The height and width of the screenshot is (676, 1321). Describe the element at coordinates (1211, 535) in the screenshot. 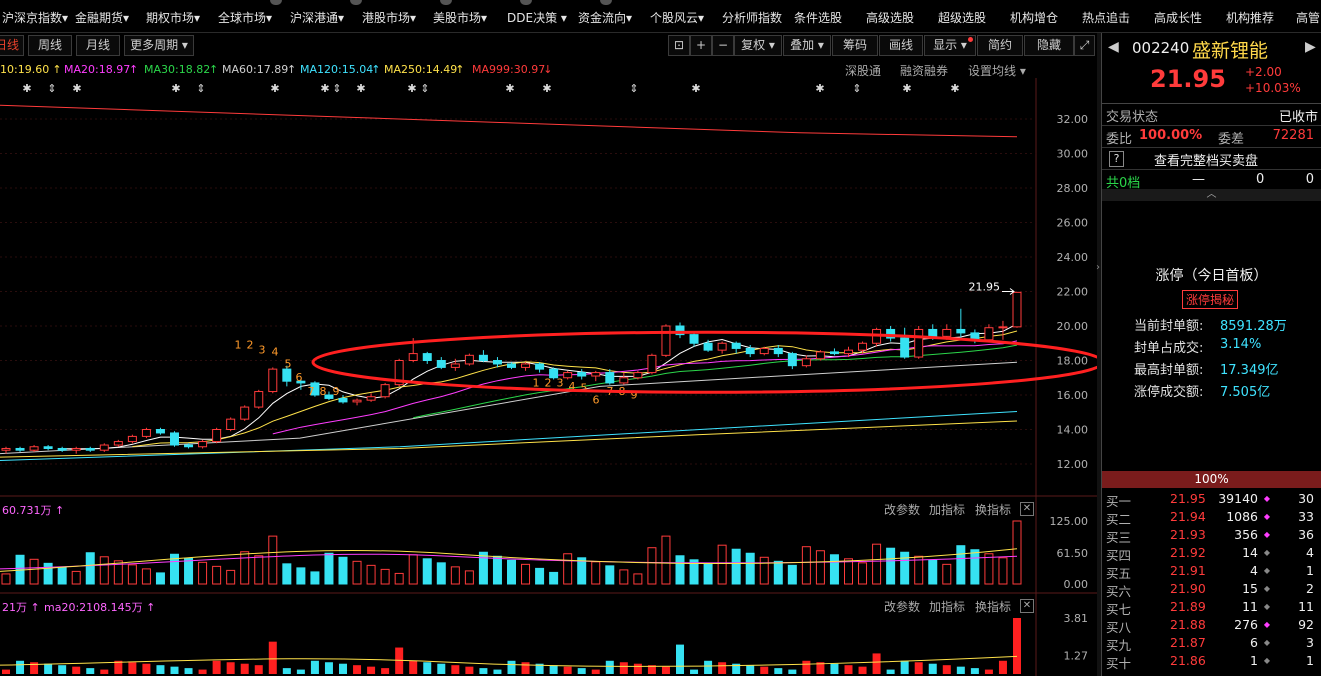

I see `order-book-row: 买三 21.93 356 ◆ 36` at that location.